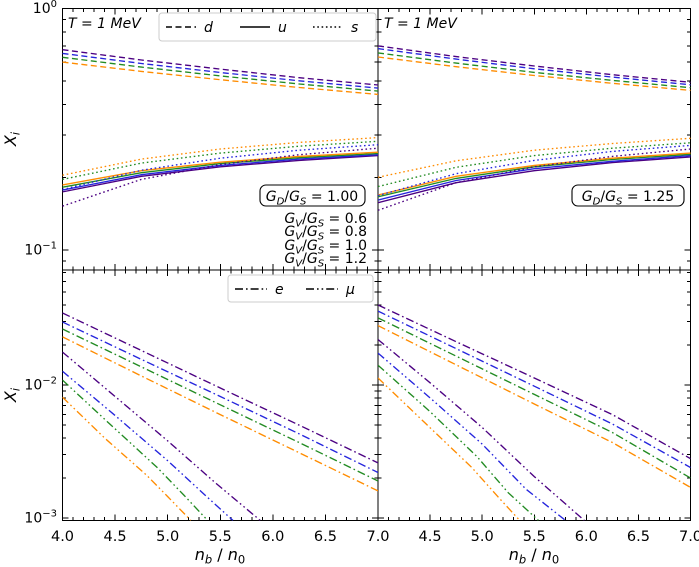  I want to click on curve-mu-gv1.2-bottom-right, so click(449, 449).